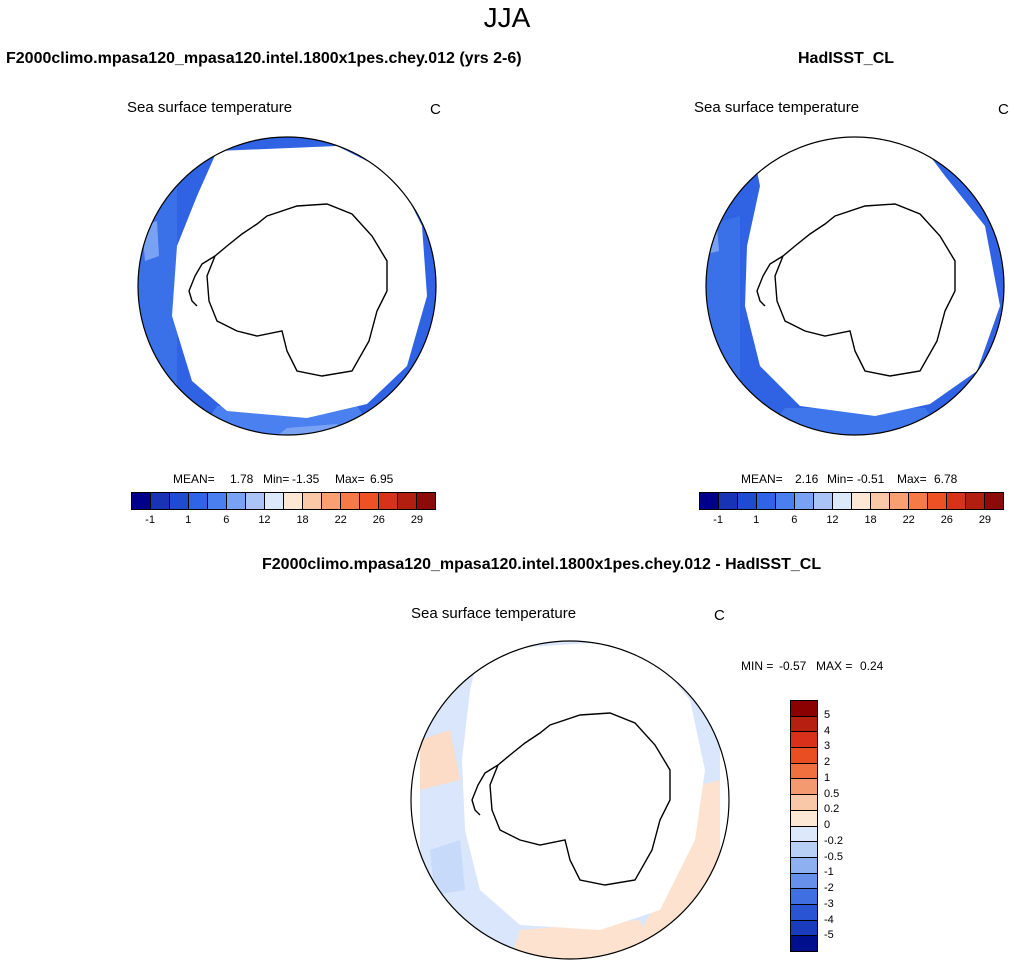 The image size is (1014, 961). I want to click on colorbar-tick-label: 0.5, so click(832, 793).